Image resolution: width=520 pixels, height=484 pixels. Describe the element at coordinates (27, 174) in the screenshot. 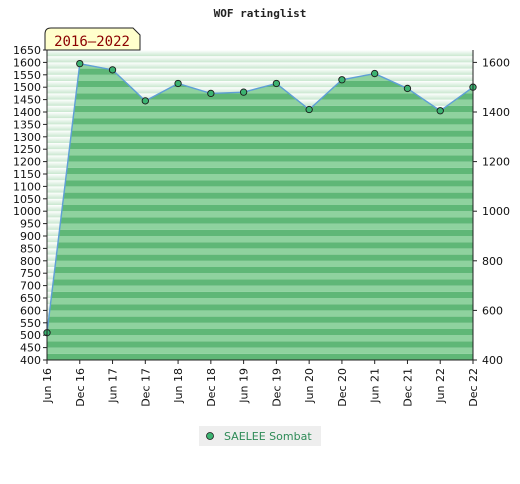

I see `y-left-tick-label: 1150` at that location.